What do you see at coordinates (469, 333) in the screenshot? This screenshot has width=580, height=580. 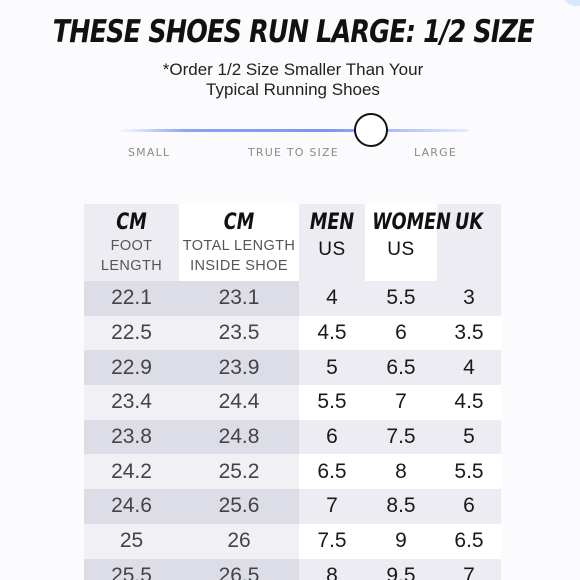 I see `table-cell: 3.5` at bounding box center [469, 333].